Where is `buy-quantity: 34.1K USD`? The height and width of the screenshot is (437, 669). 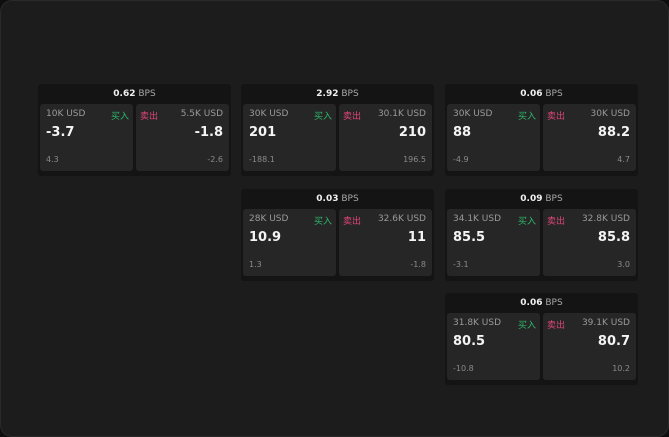
buy-quantity: 34.1K USD is located at coordinates (477, 219).